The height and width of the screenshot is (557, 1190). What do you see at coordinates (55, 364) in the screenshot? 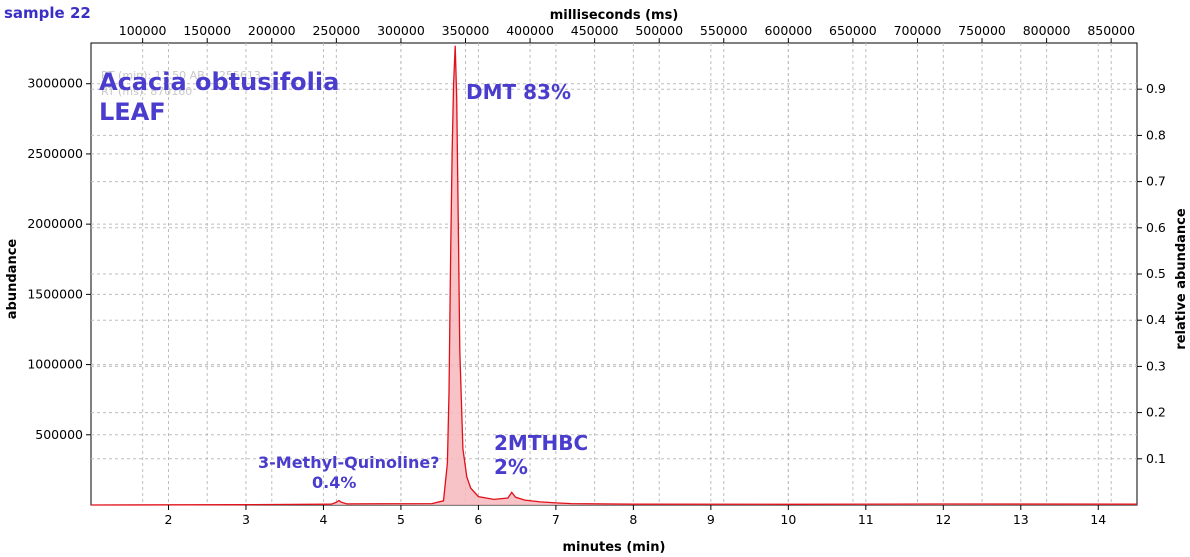
I see `y-tick-label: 1000000` at bounding box center [55, 364].